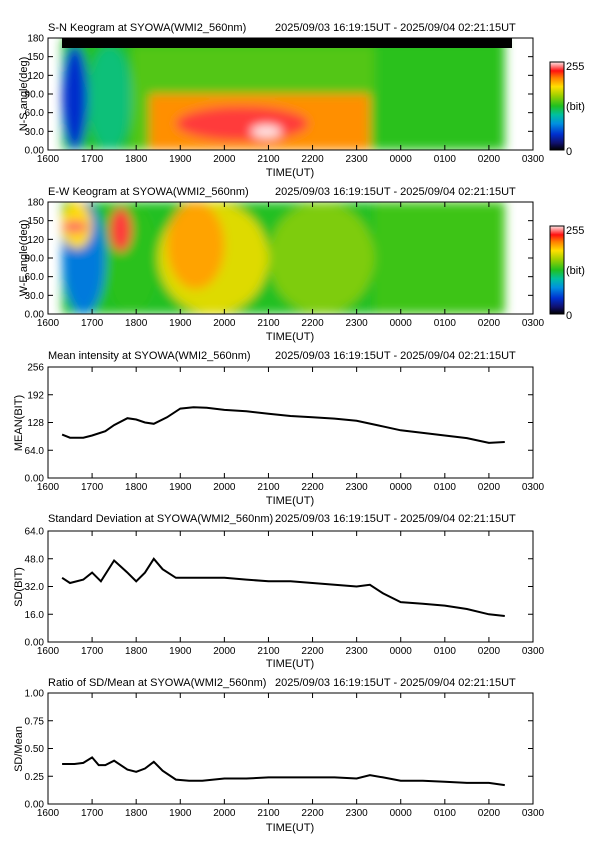 The height and width of the screenshot is (842, 595). Describe the element at coordinates (290, 173) in the screenshot. I see `x-axis-label: TIME(UT)` at that location.